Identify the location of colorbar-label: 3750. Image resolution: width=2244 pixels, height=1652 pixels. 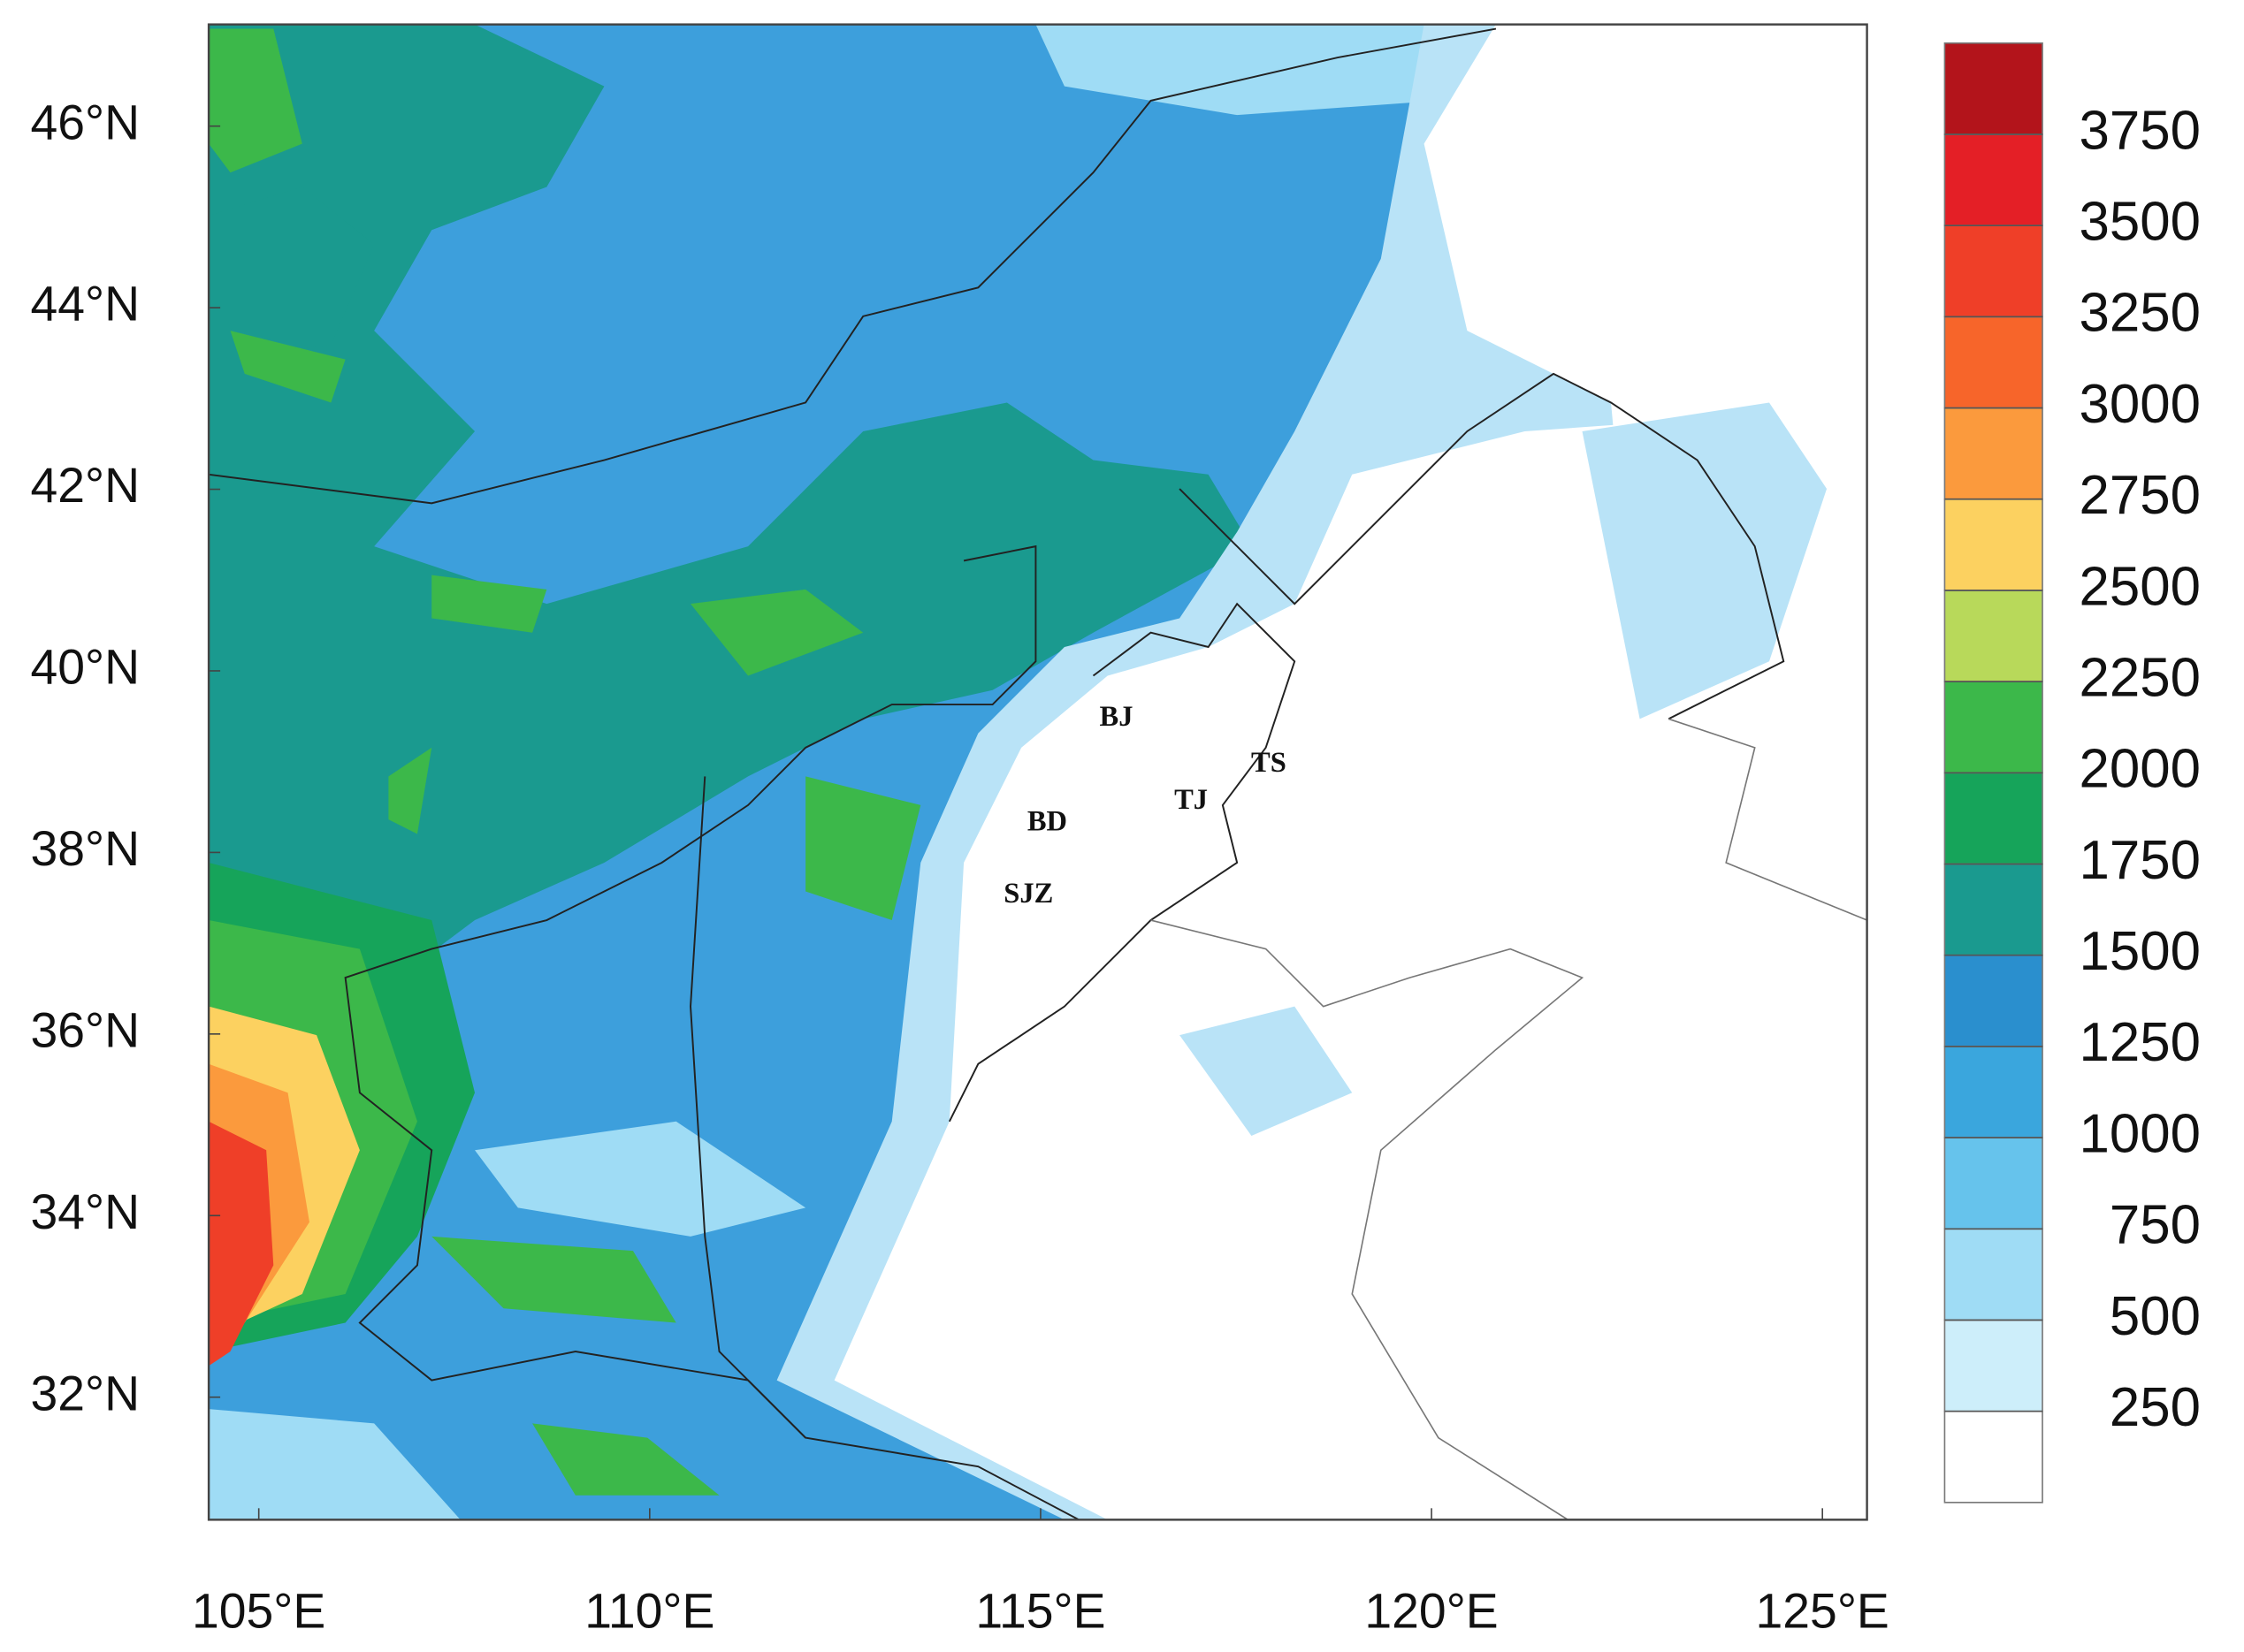
(2139, 131).